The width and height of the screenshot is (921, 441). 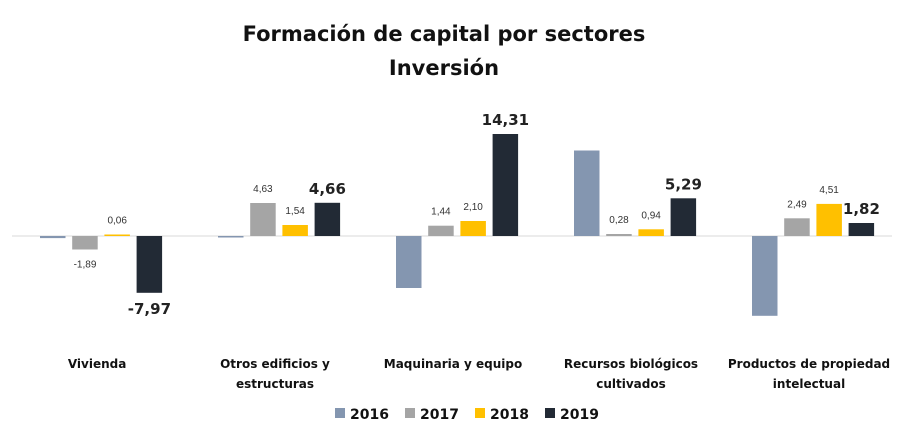 I want to click on legend: 2016 2017 2018 2019, so click(x=467, y=415).